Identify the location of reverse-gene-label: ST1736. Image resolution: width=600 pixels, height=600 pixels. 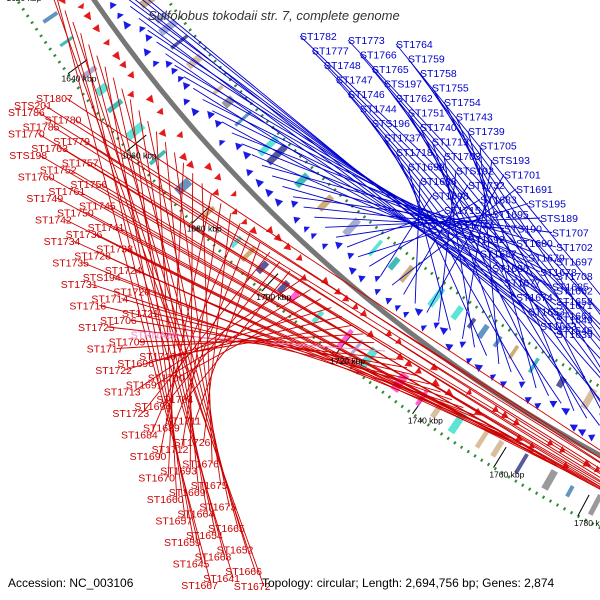
(84, 235).